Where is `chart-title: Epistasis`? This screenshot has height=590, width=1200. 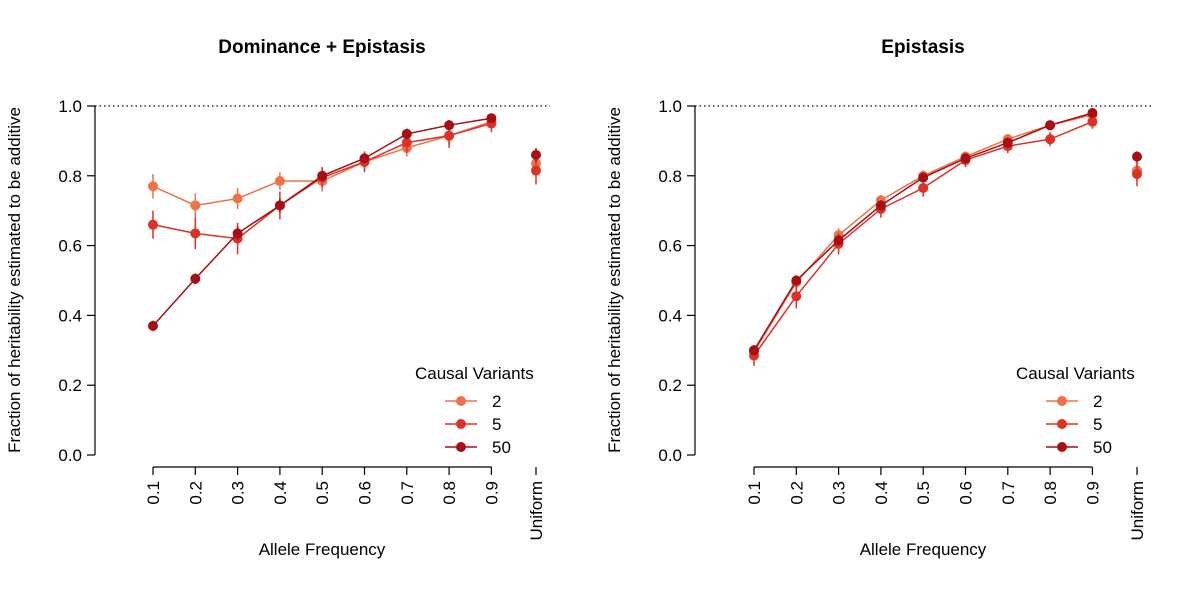
chart-title: Epistasis is located at coordinates (922, 47).